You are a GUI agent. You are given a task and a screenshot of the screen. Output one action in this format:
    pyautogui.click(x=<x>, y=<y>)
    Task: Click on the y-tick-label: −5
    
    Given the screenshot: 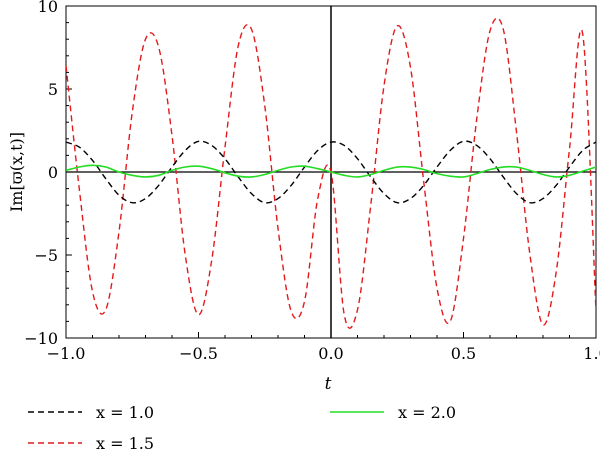 What is the action you would take?
    pyautogui.click(x=46, y=255)
    